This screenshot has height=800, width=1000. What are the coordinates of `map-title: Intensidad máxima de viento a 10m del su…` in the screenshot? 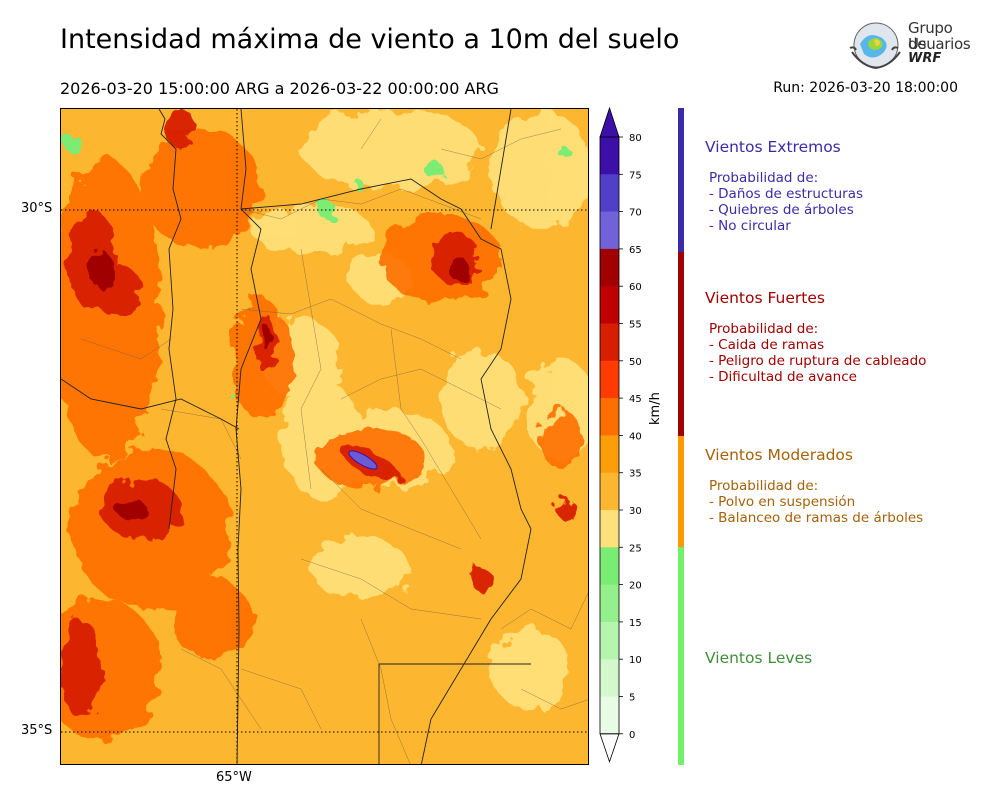 It's located at (370, 39).